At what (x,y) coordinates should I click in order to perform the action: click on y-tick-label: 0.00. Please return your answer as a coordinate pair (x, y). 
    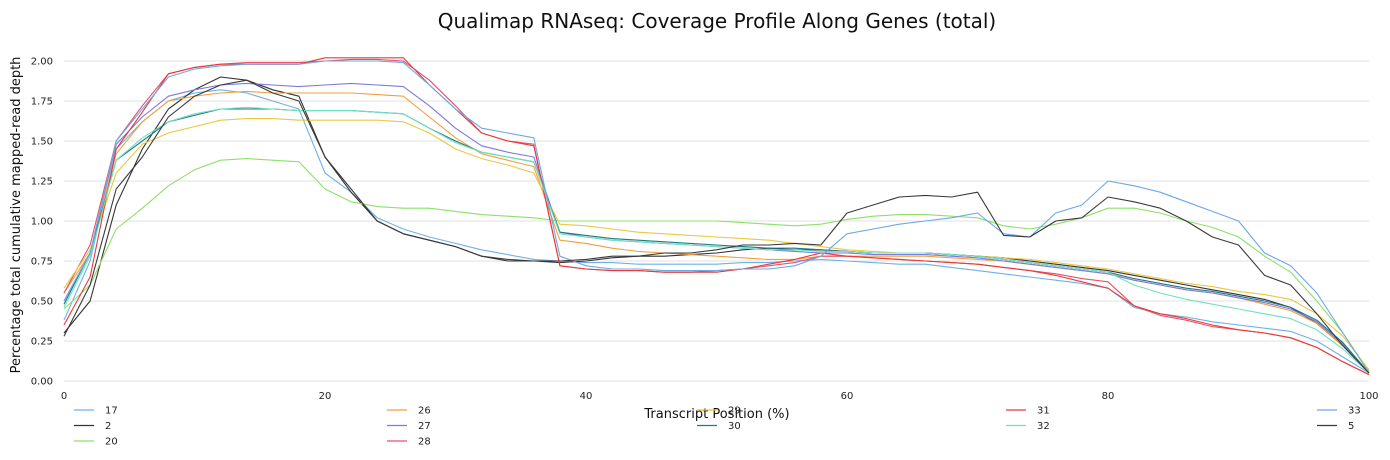
    Looking at the image, I should click on (42, 382).